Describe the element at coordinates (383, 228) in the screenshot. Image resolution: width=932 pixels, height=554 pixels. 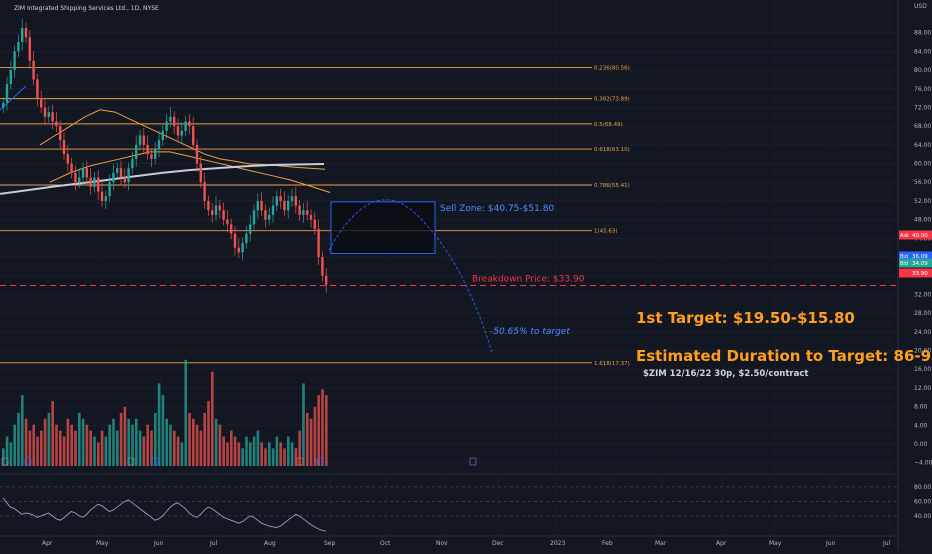
I see `sell-zone-box` at that location.